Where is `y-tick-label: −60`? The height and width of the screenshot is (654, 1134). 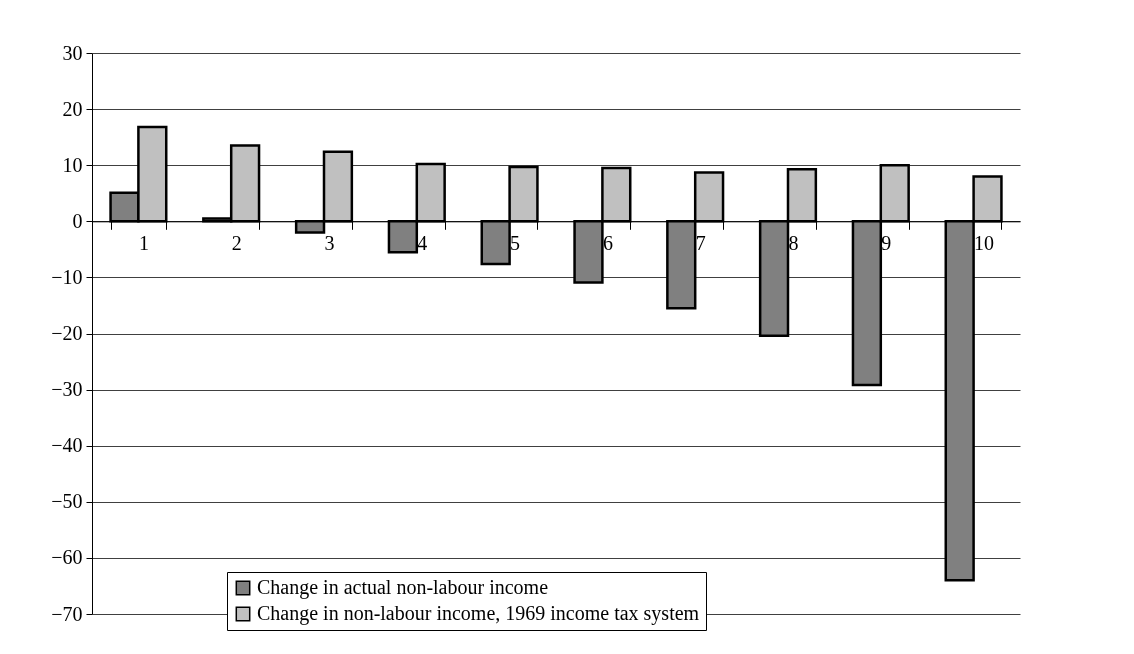 y-tick-label: −60 is located at coordinates (67, 557).